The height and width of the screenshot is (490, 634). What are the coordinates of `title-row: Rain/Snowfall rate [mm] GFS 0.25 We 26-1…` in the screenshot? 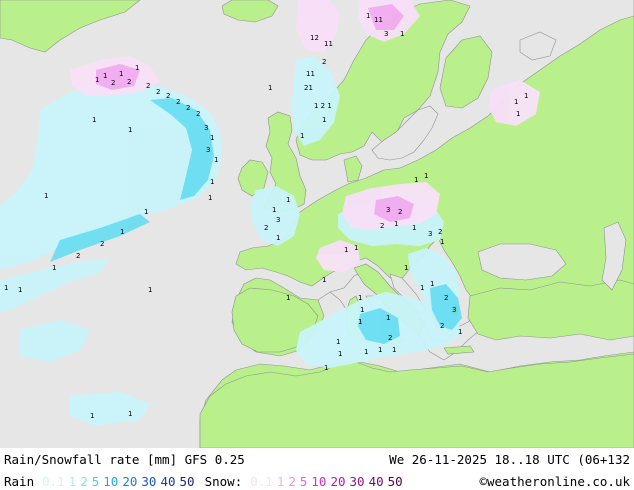 It's located at (317, 459).